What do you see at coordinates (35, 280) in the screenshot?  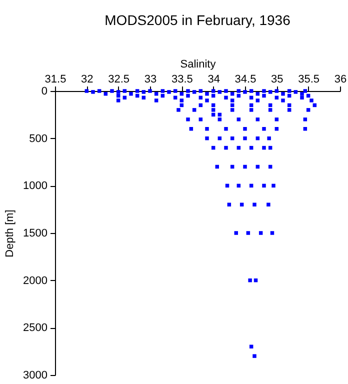 I see `y-tick-label: 2000` at bounding box center [35, 280].